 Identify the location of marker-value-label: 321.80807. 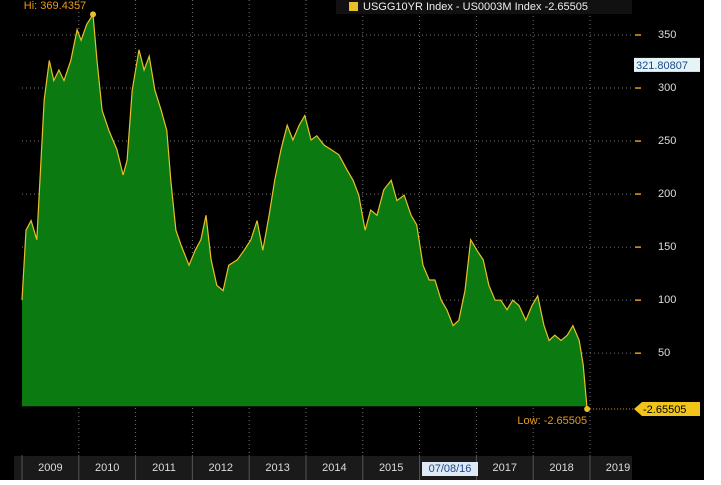
(662, 66).